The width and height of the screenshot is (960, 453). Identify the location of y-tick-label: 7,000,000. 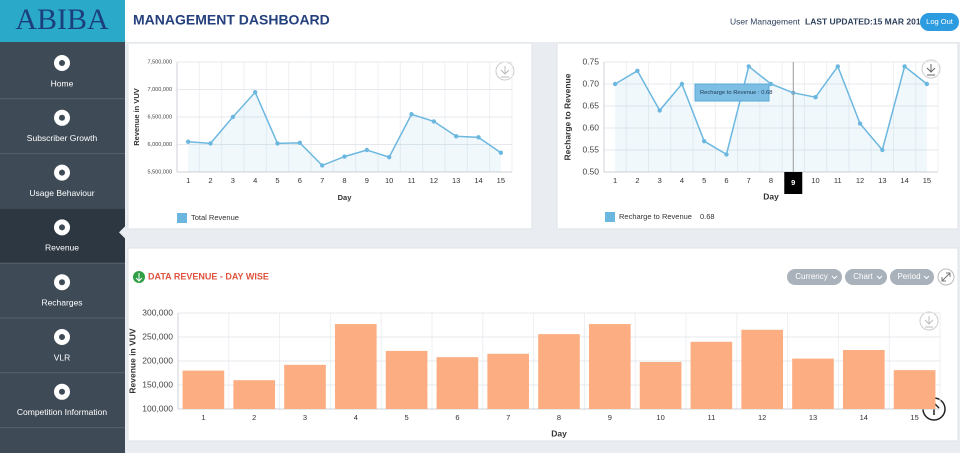
(160, 90).